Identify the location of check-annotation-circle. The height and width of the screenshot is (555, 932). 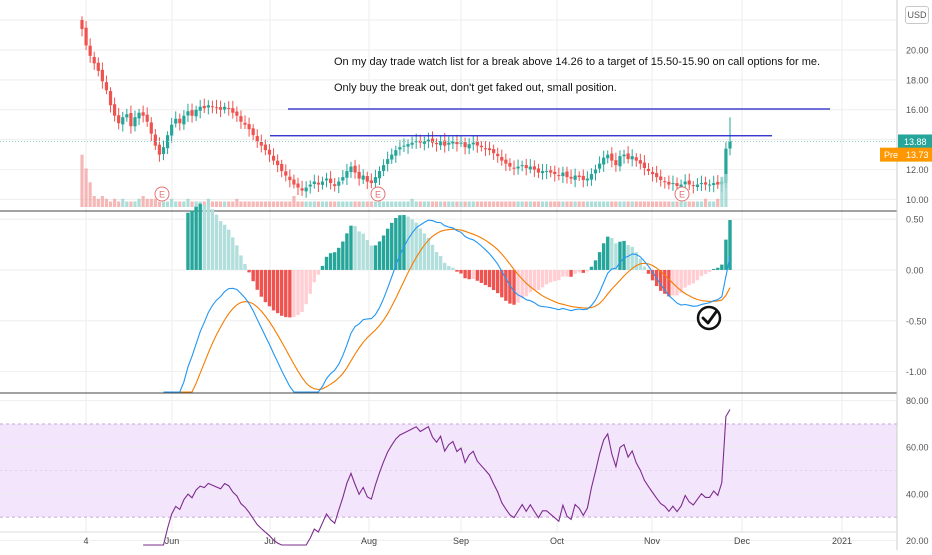
(709, 318).